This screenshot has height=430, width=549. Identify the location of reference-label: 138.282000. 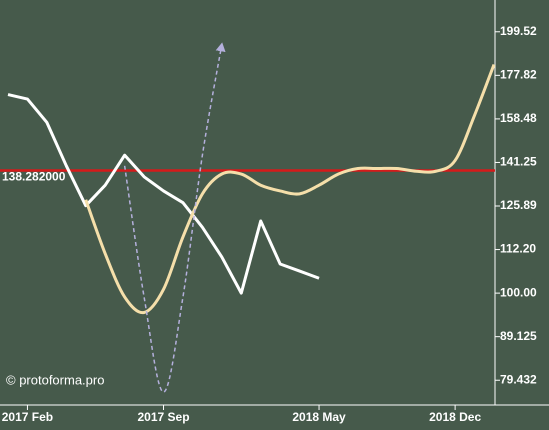
(34, 177).